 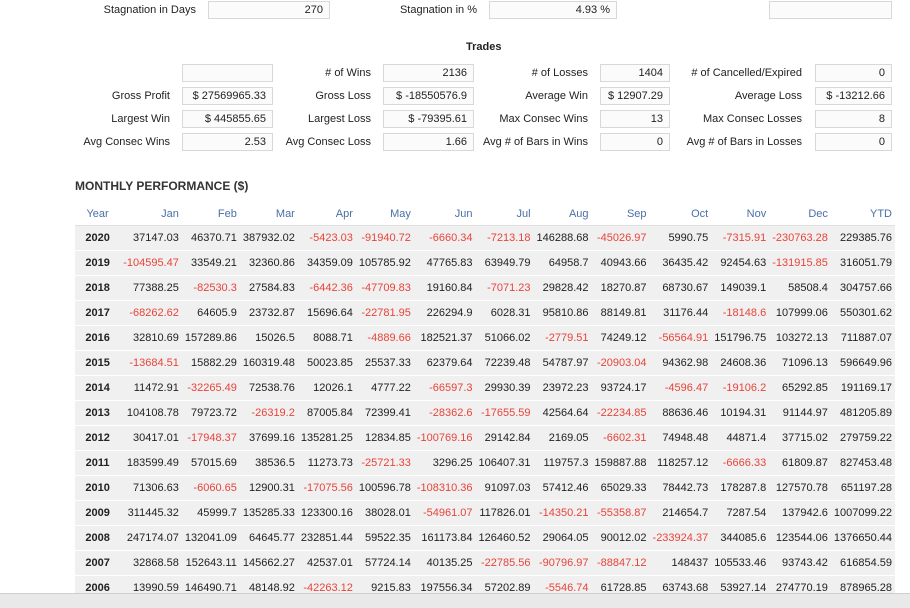 What do you see at coordinates (562, 513) in the screenshot?
I see `value-cell: -14350.21` at bounding box center [562, 513].